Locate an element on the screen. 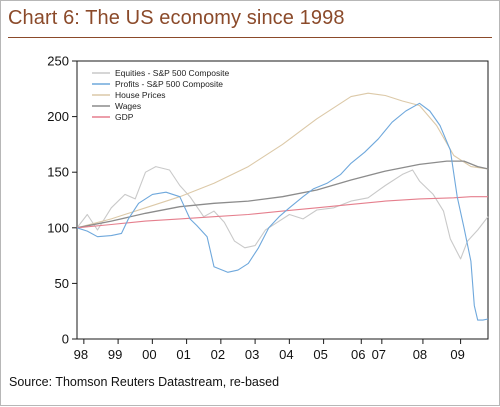 The width and height of the screenshot is (500, 407). y-tick-label: 200 is located at coordinates (58, 116).